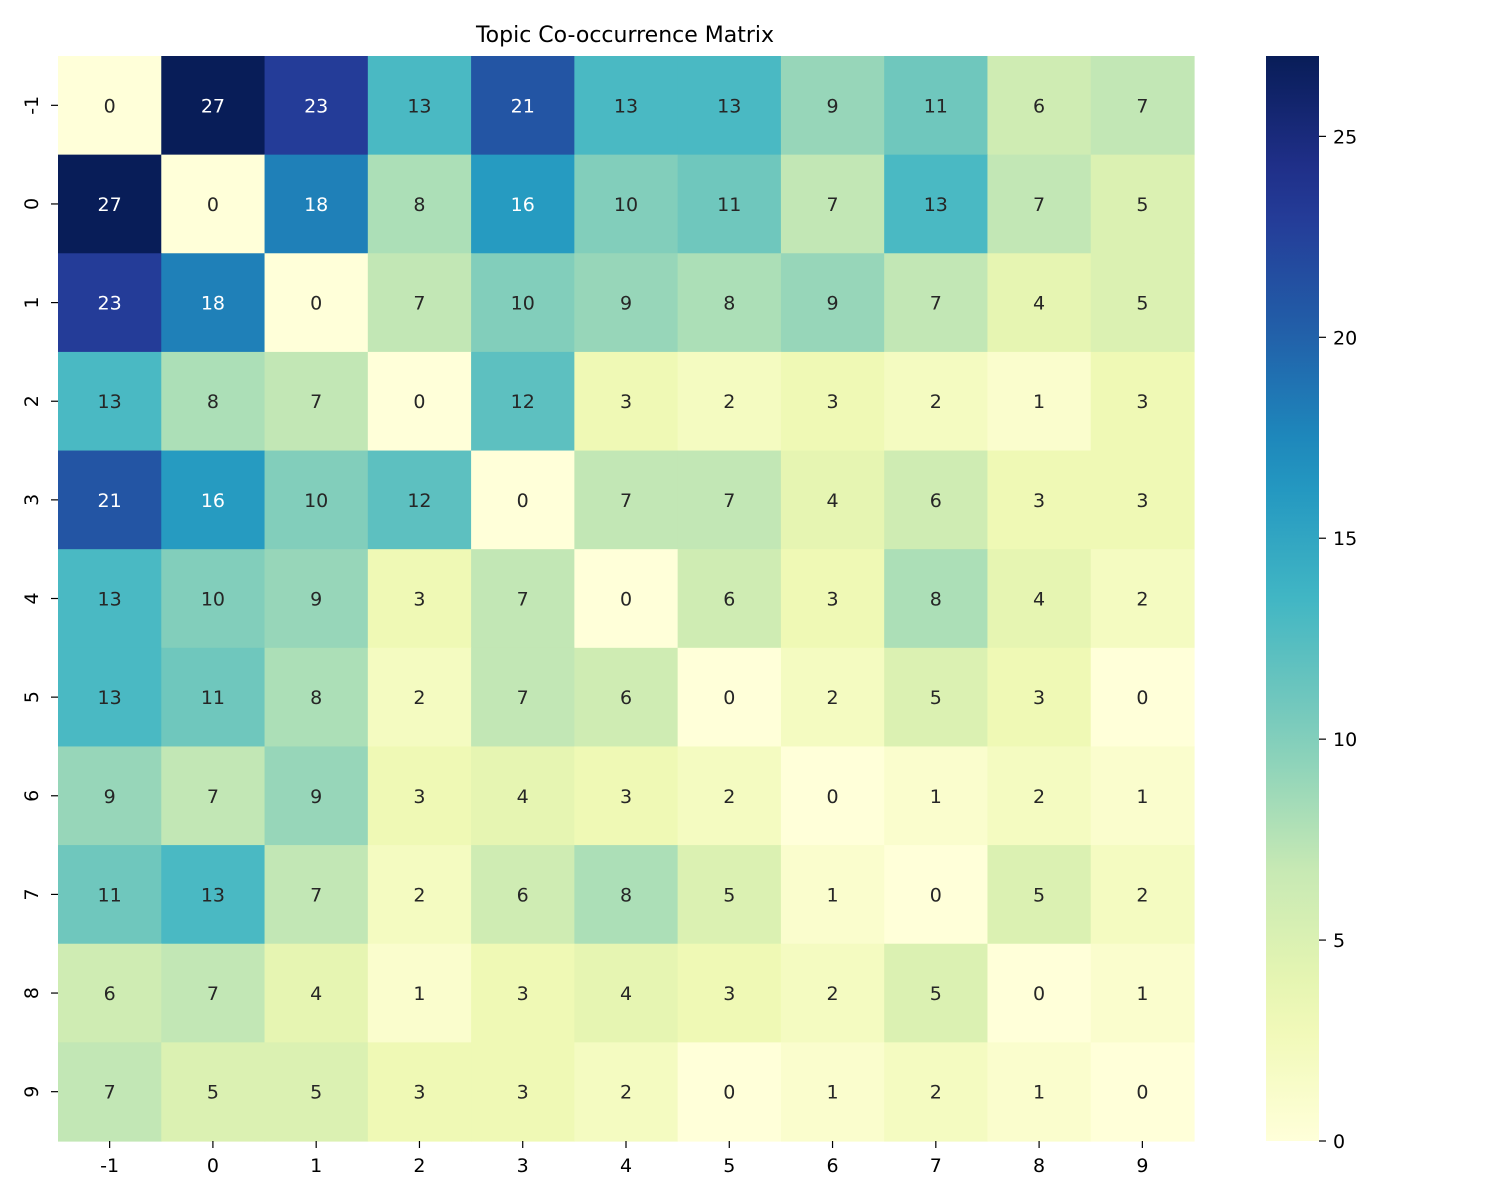  What do you see at coordinates (32, 500) in the screenshot?
I see `y-tick-label-4: 3` at bounding box center [32, 500].